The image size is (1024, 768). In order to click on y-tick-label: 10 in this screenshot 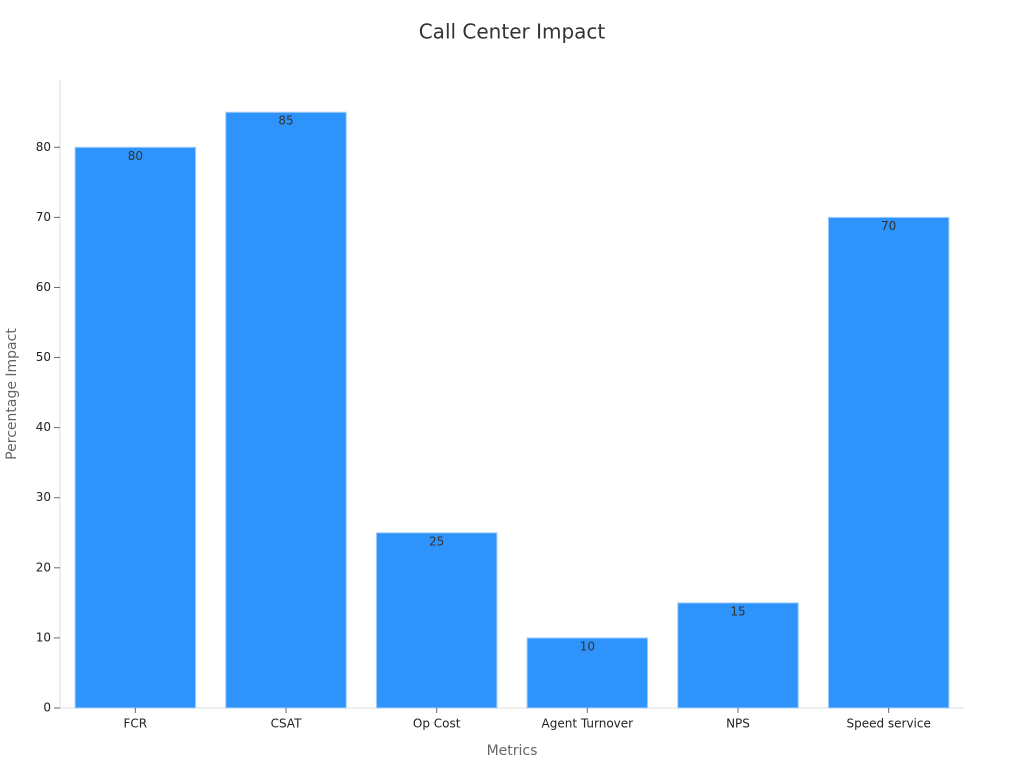, I will do `click(43, 637)`.